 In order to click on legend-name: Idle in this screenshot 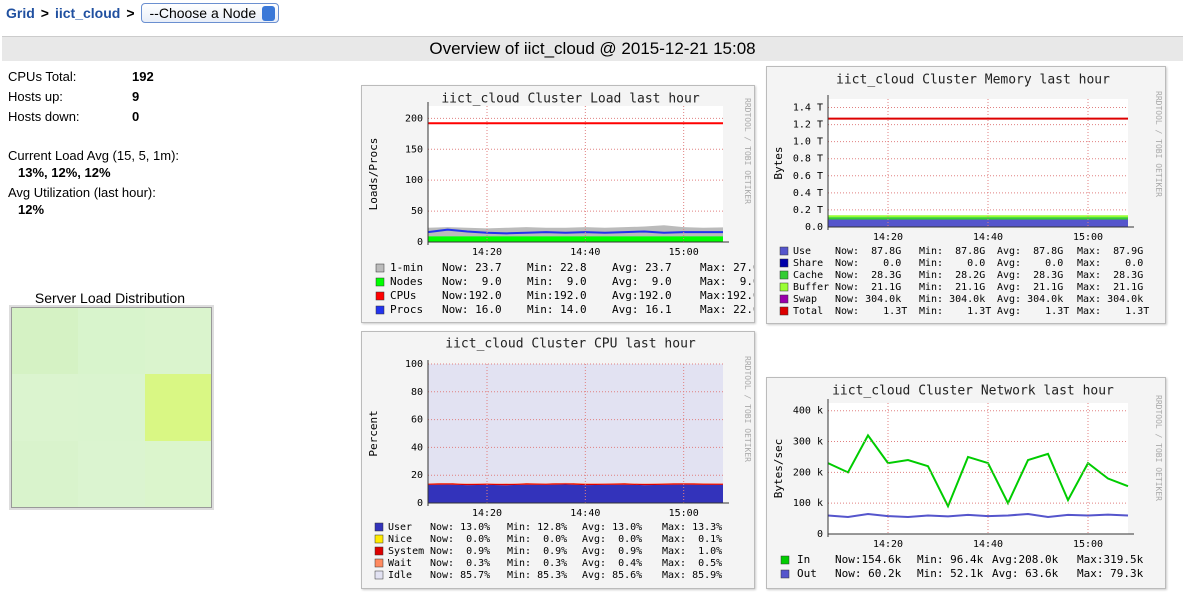, I will do `click(400, 575)`.